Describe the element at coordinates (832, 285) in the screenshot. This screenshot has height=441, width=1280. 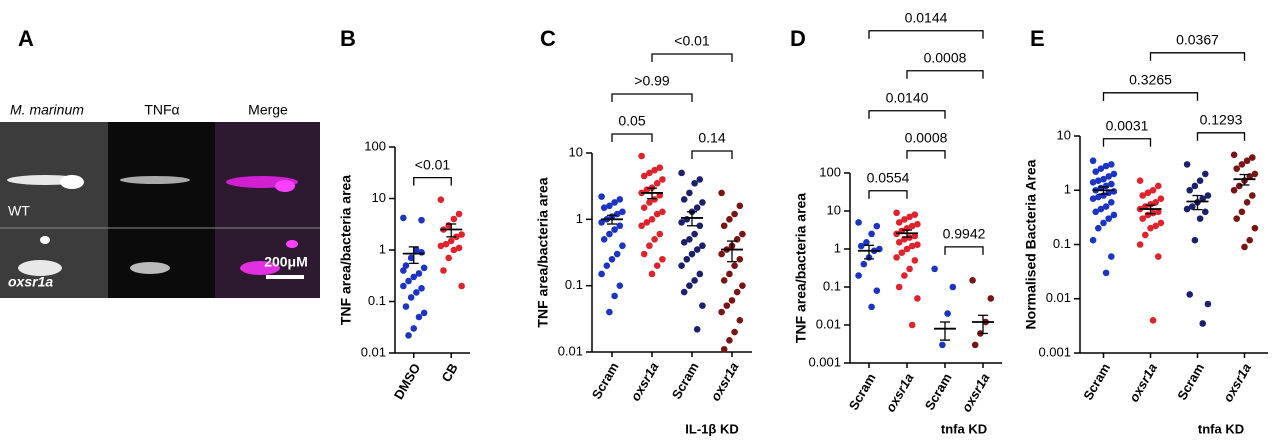
I see `y-tick-label: 0.1` at that location.